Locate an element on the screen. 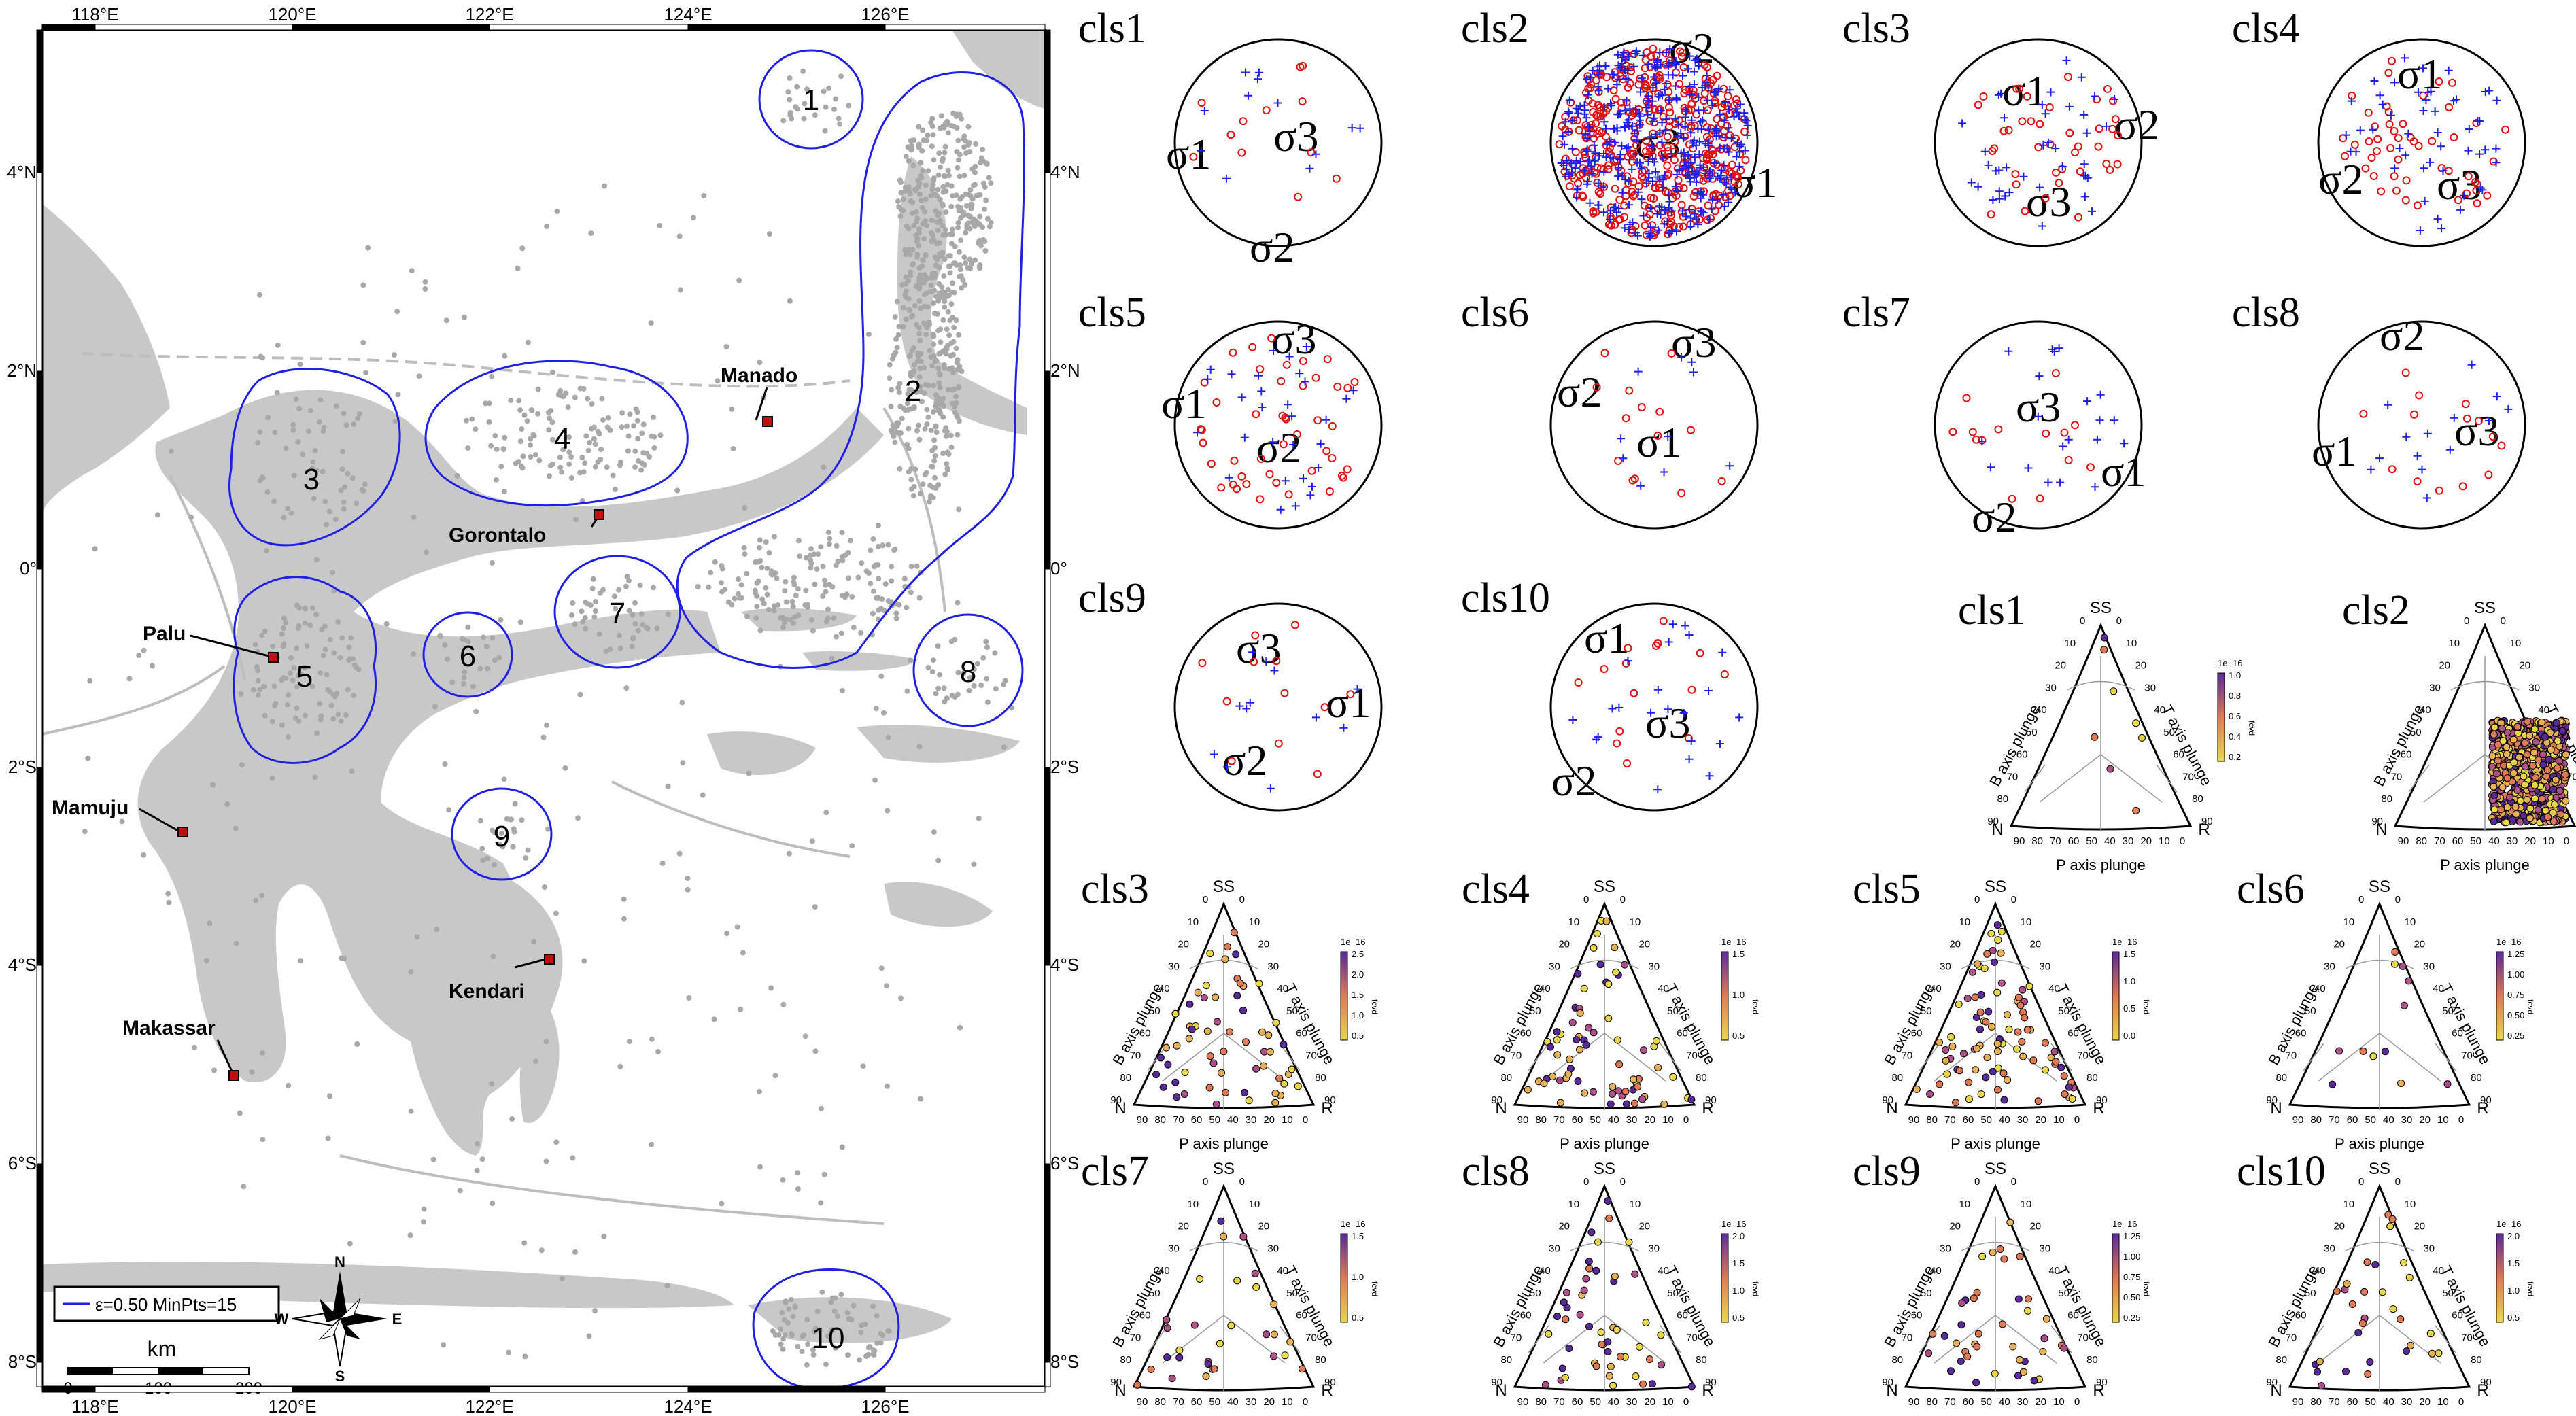 The height and width of the screenshot is (1416, 2576). ternary-right-label: R is located at coordinates (2482, 1390).